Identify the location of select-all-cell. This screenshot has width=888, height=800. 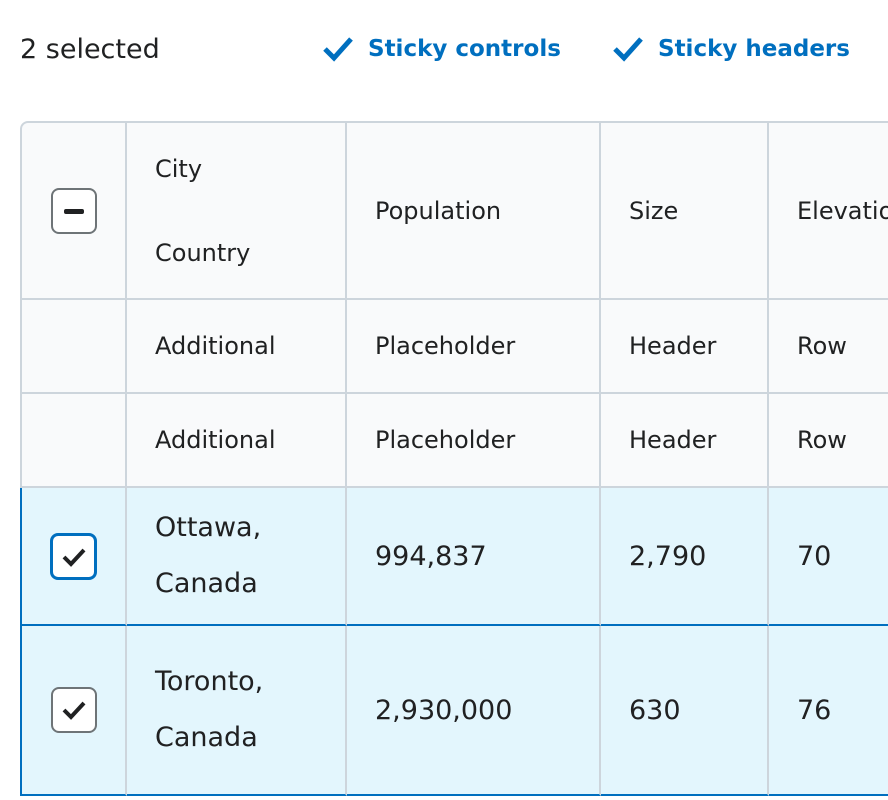
(73, 210).